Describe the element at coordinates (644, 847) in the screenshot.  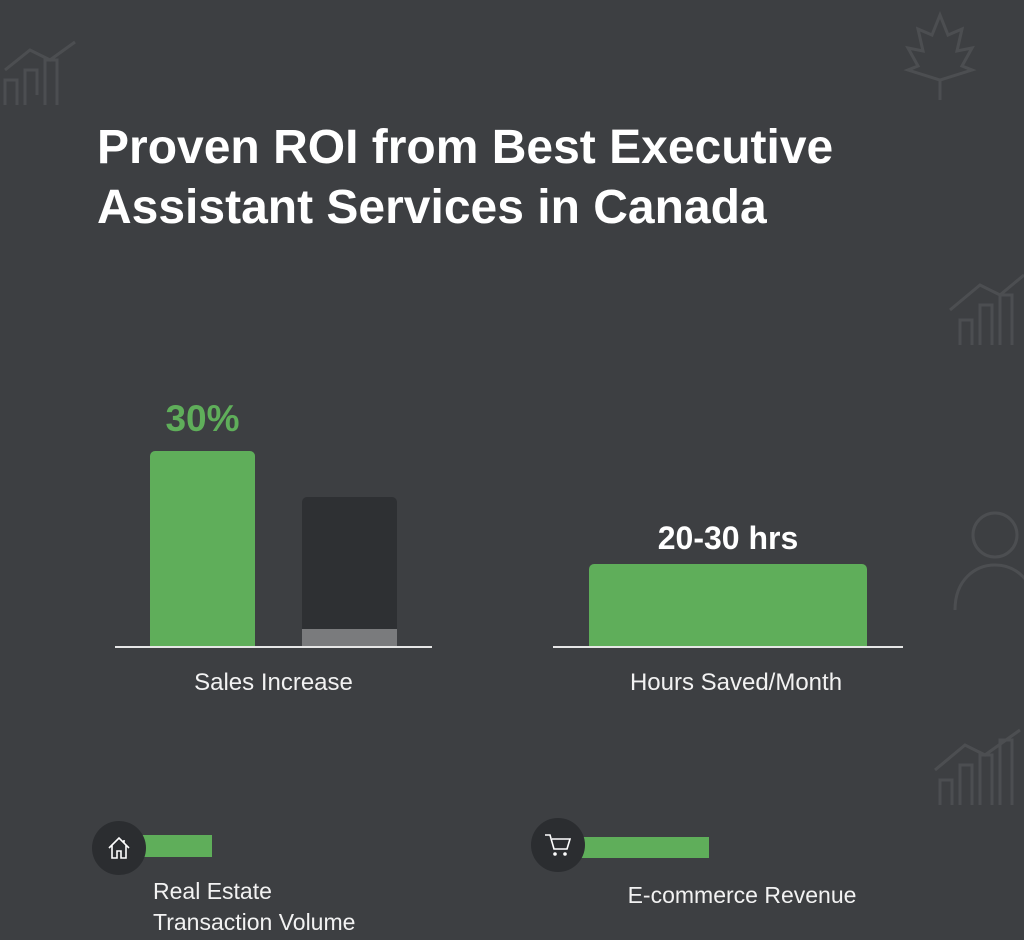
I see `ecommerce-bar` at that location.